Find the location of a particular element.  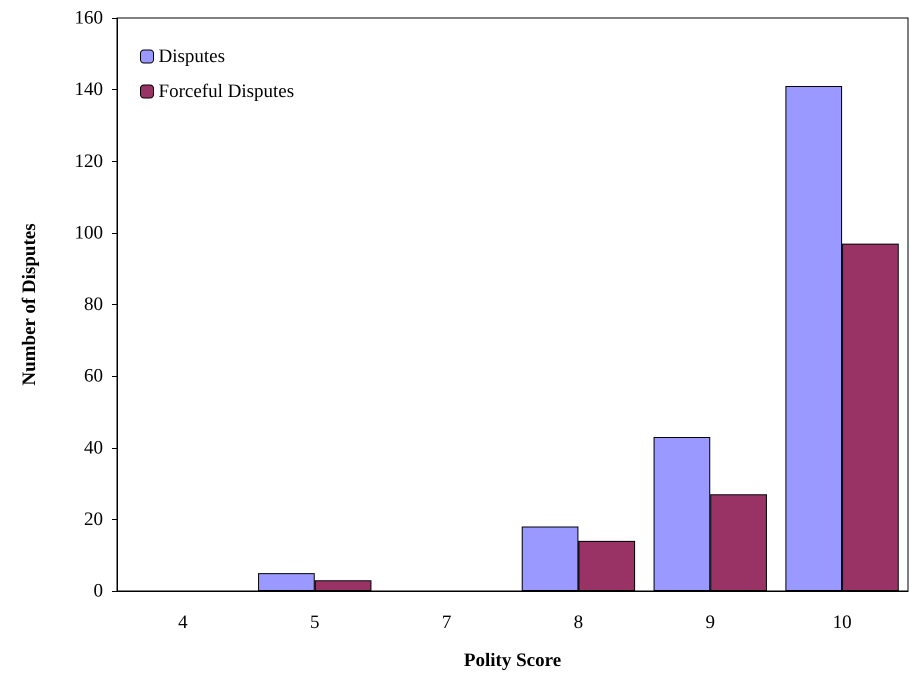

y-tick-label: 0 is located at coordinates (98, 591).